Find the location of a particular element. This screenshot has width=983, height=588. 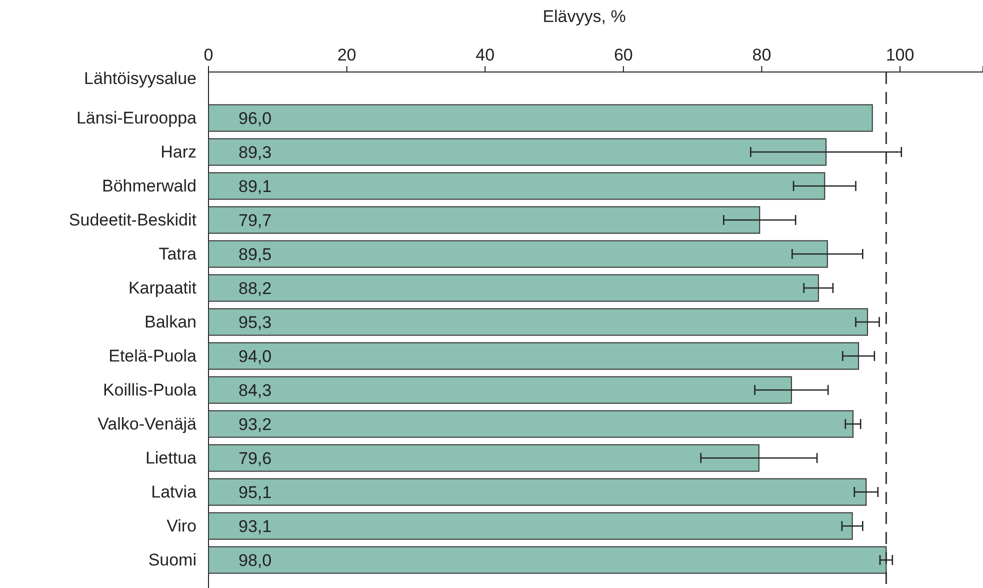

data-label: 95,3 is located at coordinates (255, 322).